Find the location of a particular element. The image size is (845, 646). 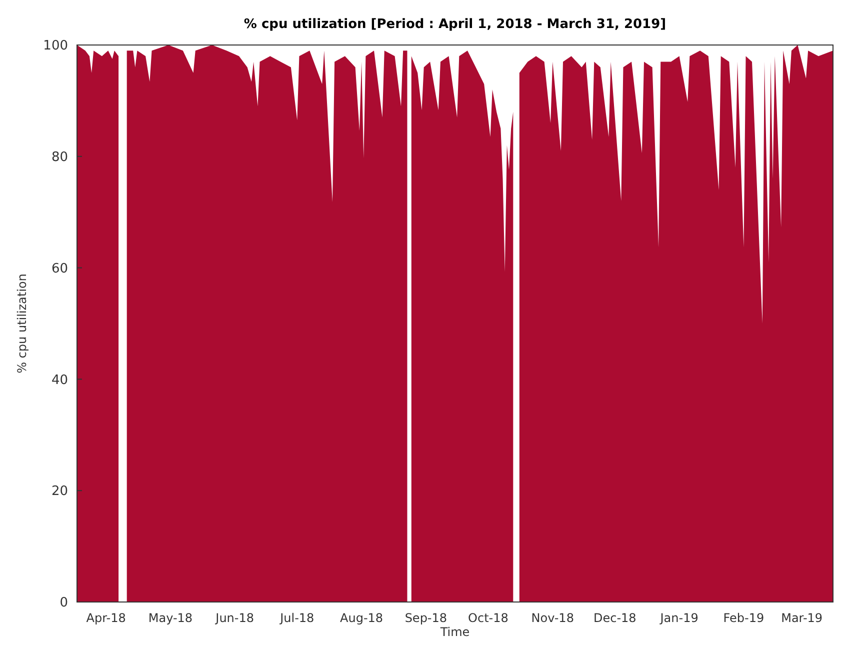

x-tick-label: Aug-18 is located at coordinates (362, 618).